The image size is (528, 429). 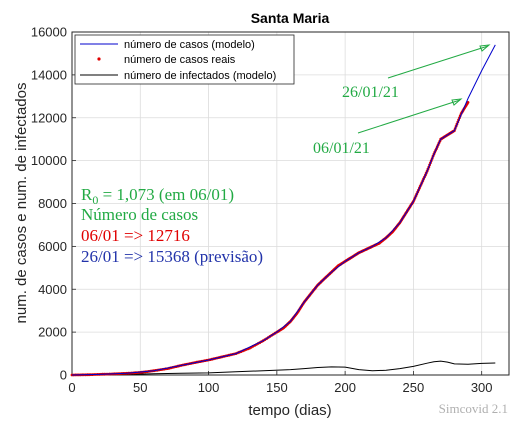 What do you see at coordinates (341, 148) in the screenshot?
I see `annotation-0601: 06/01/21` at bounding box center [341, 148].